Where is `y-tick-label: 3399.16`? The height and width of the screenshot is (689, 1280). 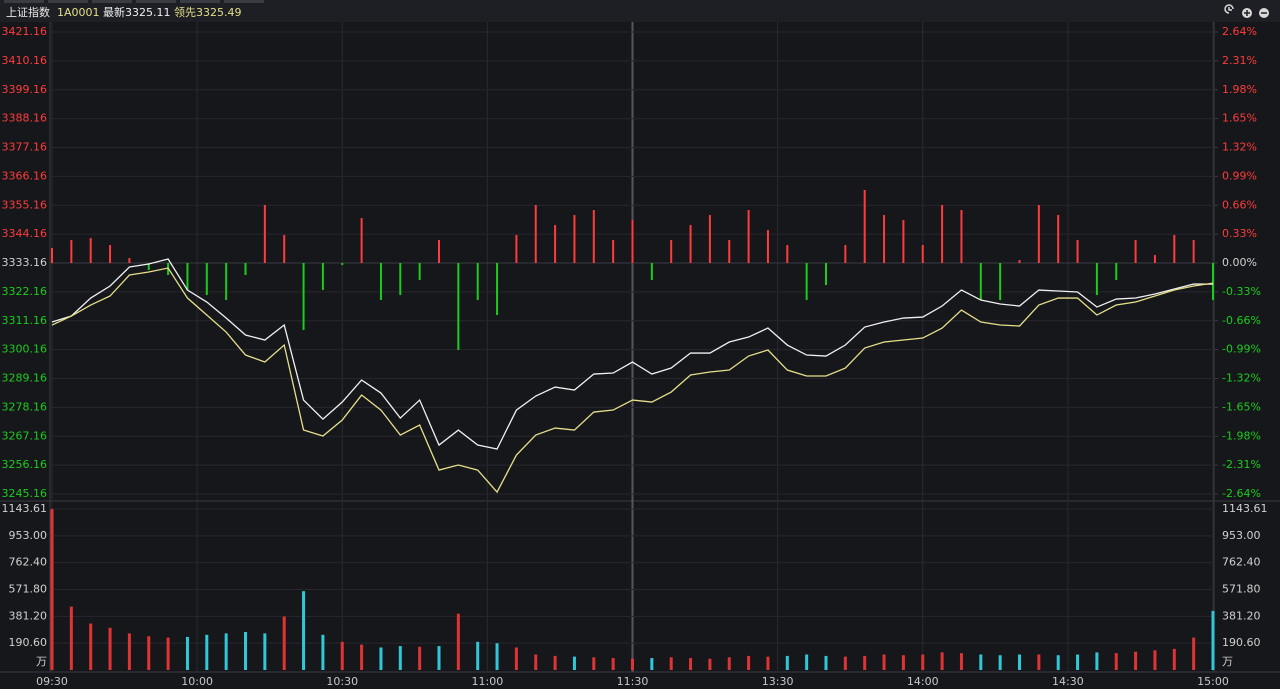 y-tick-label: 3399.16 is located at coordinates (25, 89).